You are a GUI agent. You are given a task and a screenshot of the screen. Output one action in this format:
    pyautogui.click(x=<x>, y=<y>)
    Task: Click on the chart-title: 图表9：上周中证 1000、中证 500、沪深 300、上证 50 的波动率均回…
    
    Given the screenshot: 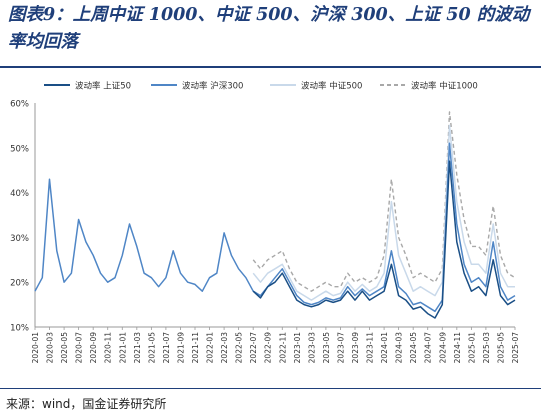 What is the action you would take?
    pyautogui.click(x=269, y=28)
    